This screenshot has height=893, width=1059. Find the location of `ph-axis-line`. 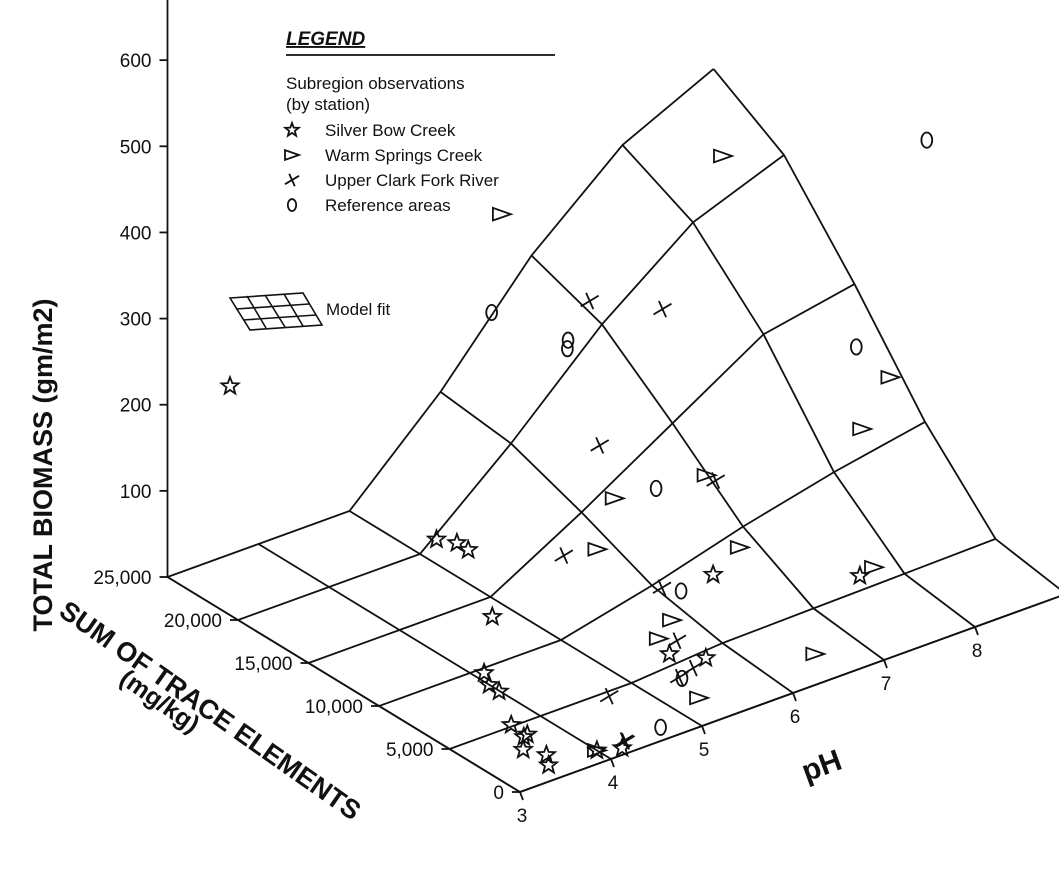

ph-axis-line is located at coordinates (789, 686).